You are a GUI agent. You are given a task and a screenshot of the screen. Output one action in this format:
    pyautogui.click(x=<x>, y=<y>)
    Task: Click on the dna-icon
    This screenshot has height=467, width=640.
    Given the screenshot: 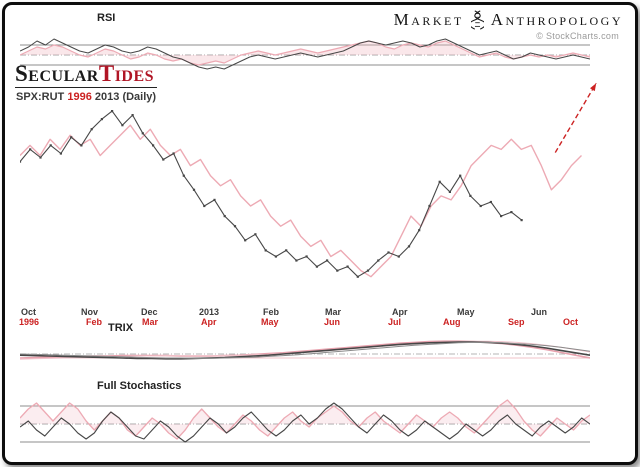 What is the action you would take?
    pyautogui.click(x=477, y=20)
    